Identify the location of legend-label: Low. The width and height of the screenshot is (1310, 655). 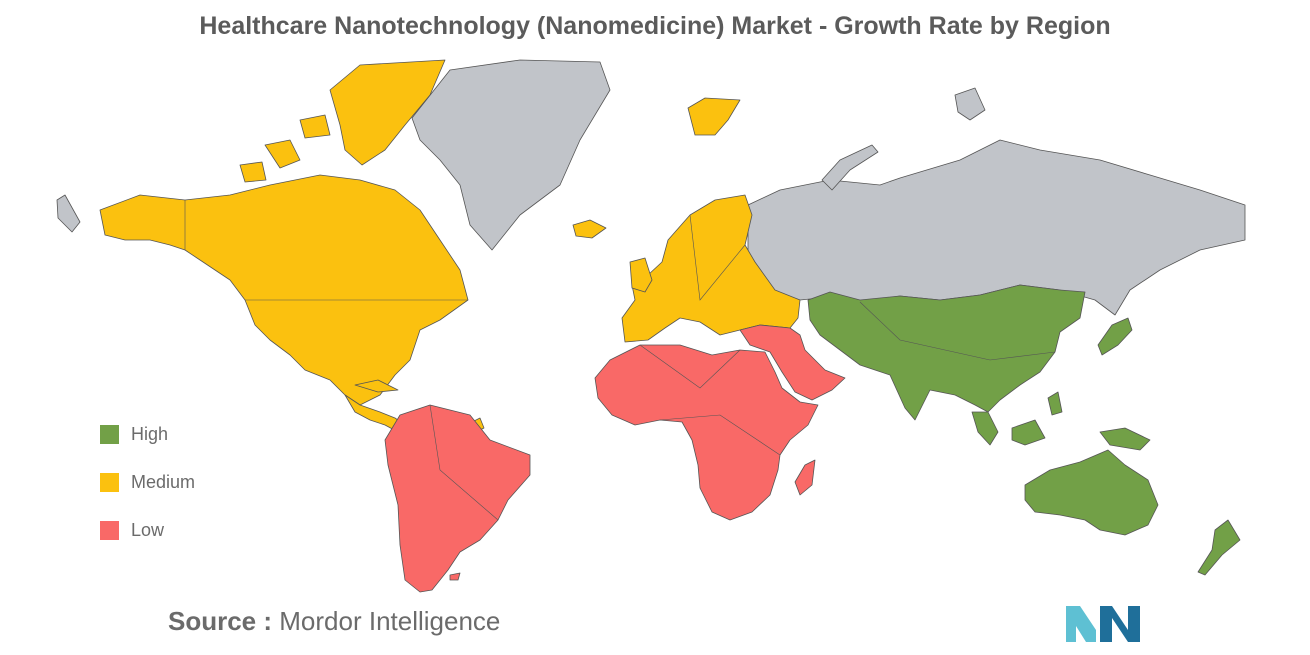
(148, 529).